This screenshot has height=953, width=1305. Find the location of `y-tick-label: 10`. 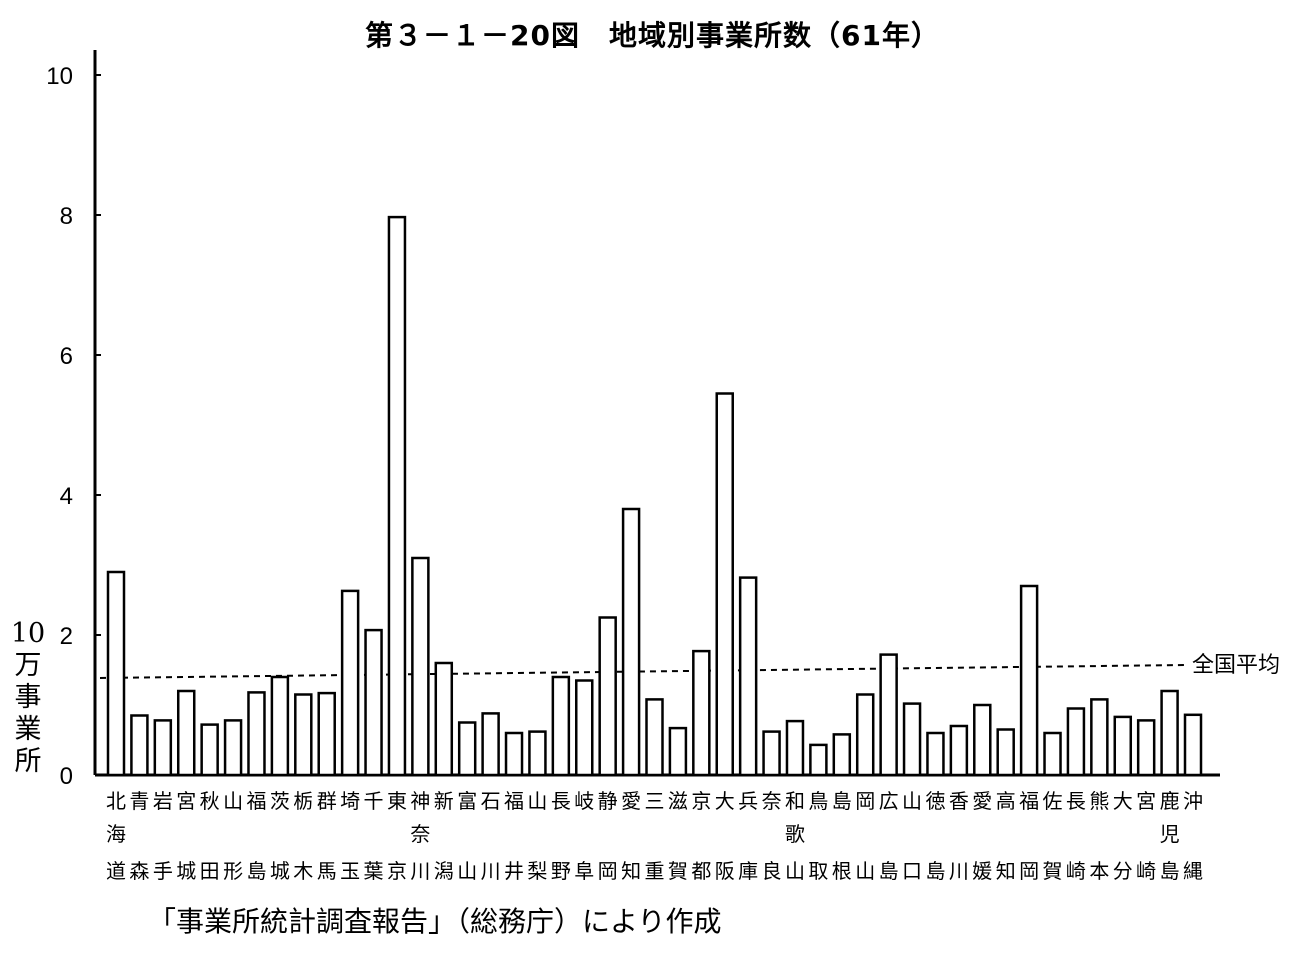

y-tick-label: 10 is located at coordinates (59, 76).